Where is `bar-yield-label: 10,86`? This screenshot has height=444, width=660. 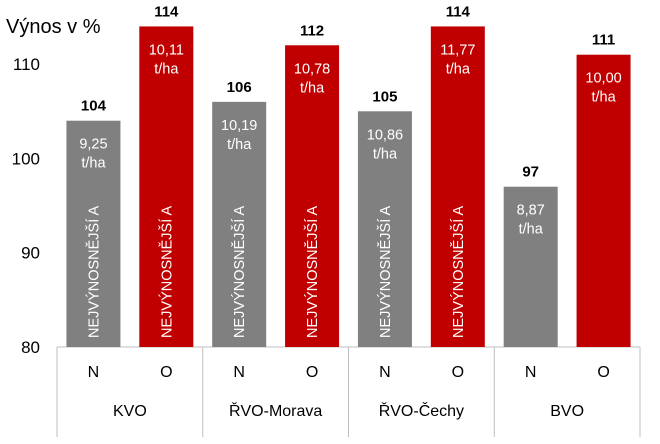
bar-yield-label: 10,86 is located at coordinates (385, 135).